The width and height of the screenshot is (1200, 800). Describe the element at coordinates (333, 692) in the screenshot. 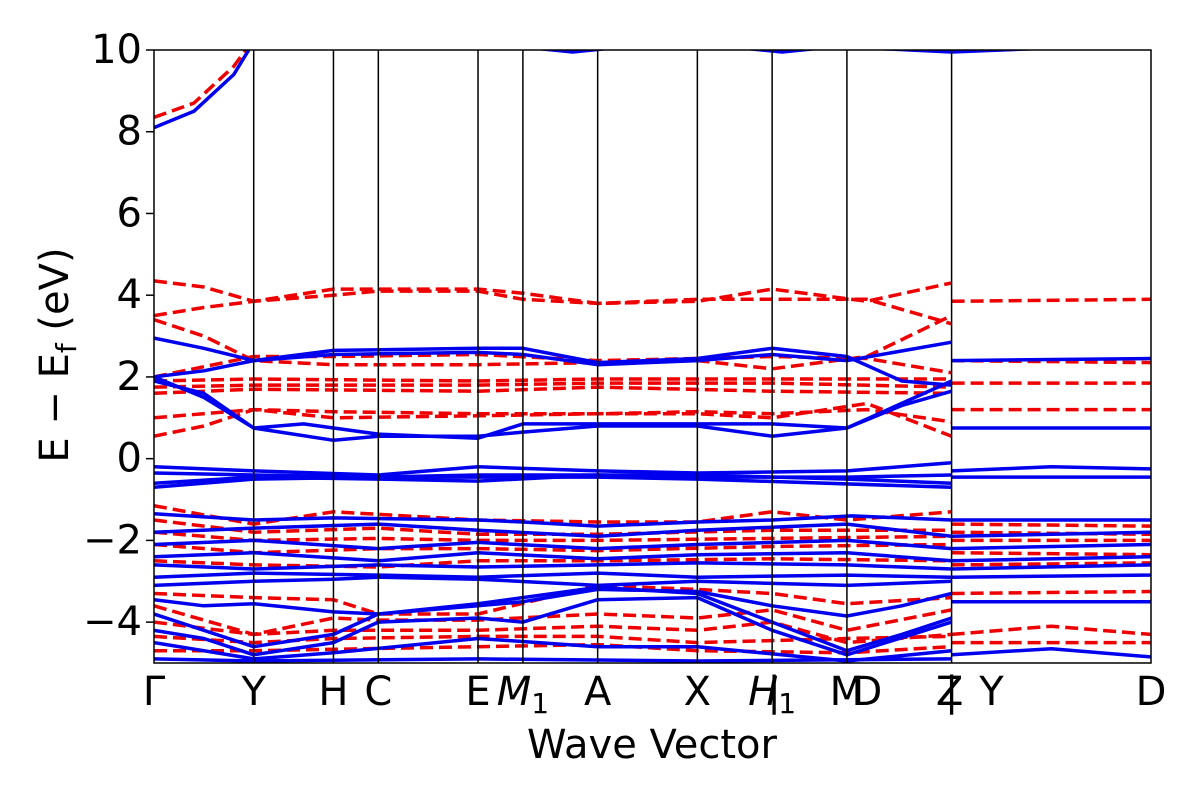

I see `x-tick-label: H` at that location.